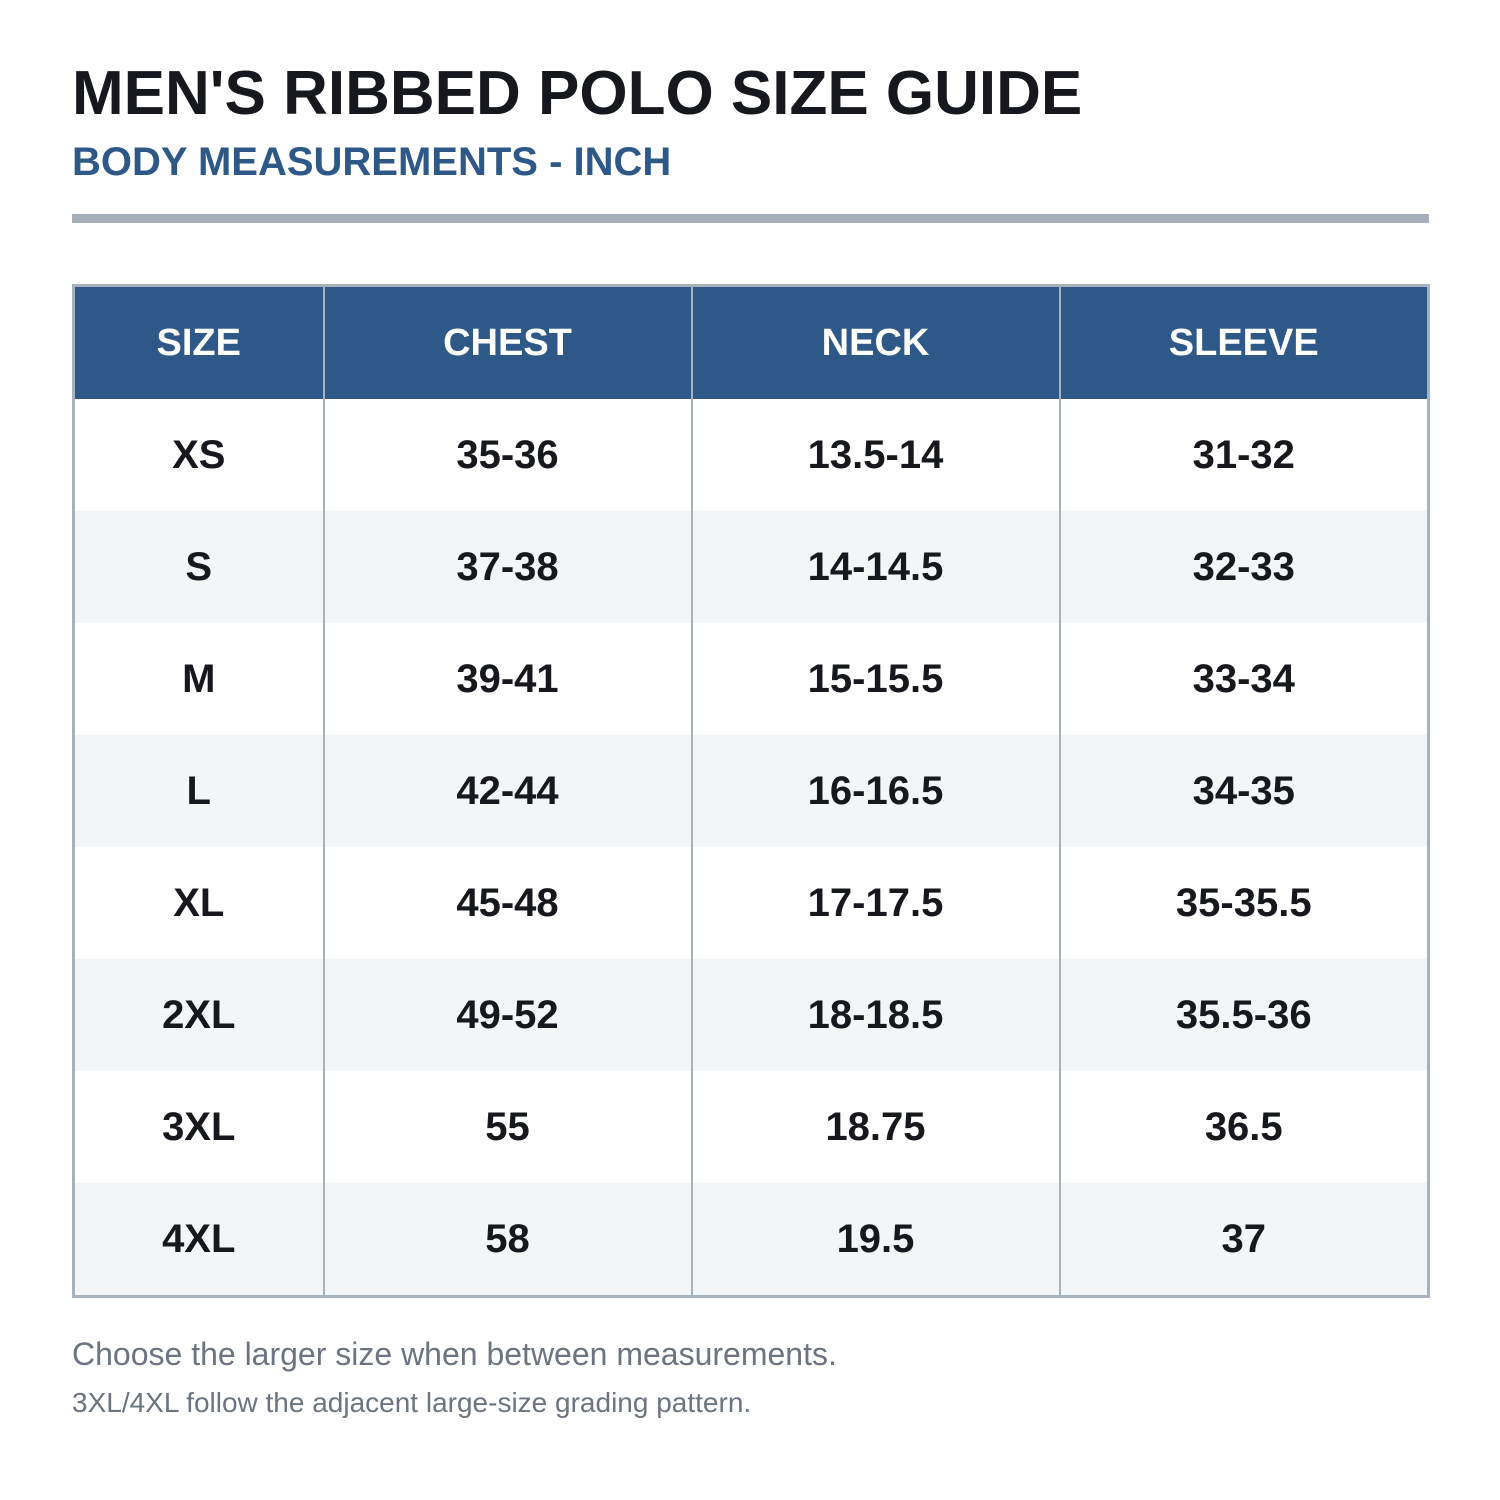 This screenshot has width=1500, height=1500. What do you see at coordinates (875, 1127) in the screenshot?
I see `measurement-cell: 18.75` at bounding box center [875, 1127].